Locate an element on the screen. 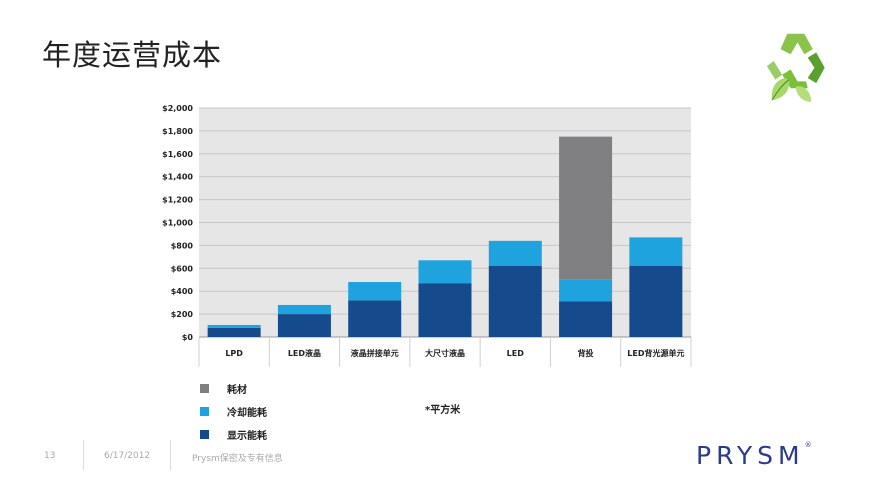 This screenshot has height=485, width=877. y-tick-label: $1,800 is located at coordinates (177, 131).